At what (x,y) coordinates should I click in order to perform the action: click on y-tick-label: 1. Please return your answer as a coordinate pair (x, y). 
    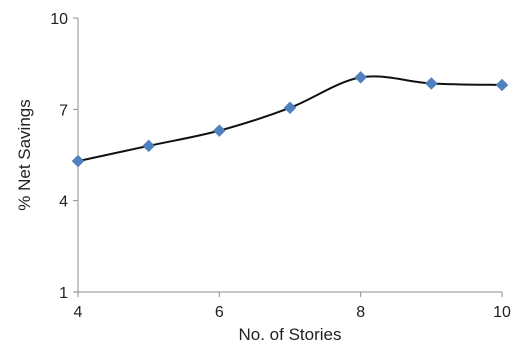
    Looking at the image, I should click on (63, 293).